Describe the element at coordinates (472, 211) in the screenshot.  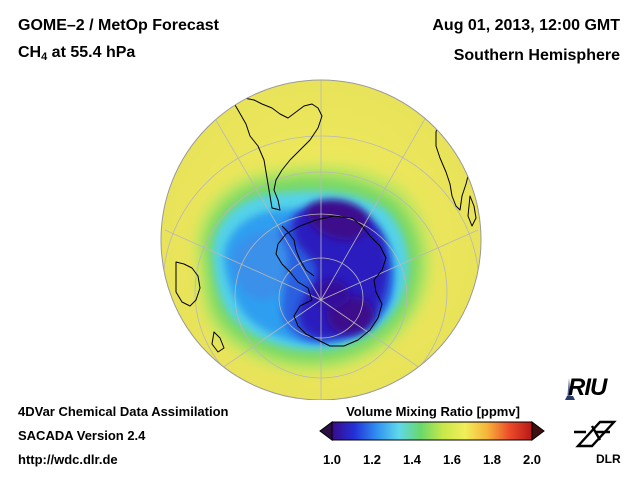
I see `coast-madagascar` at that location.